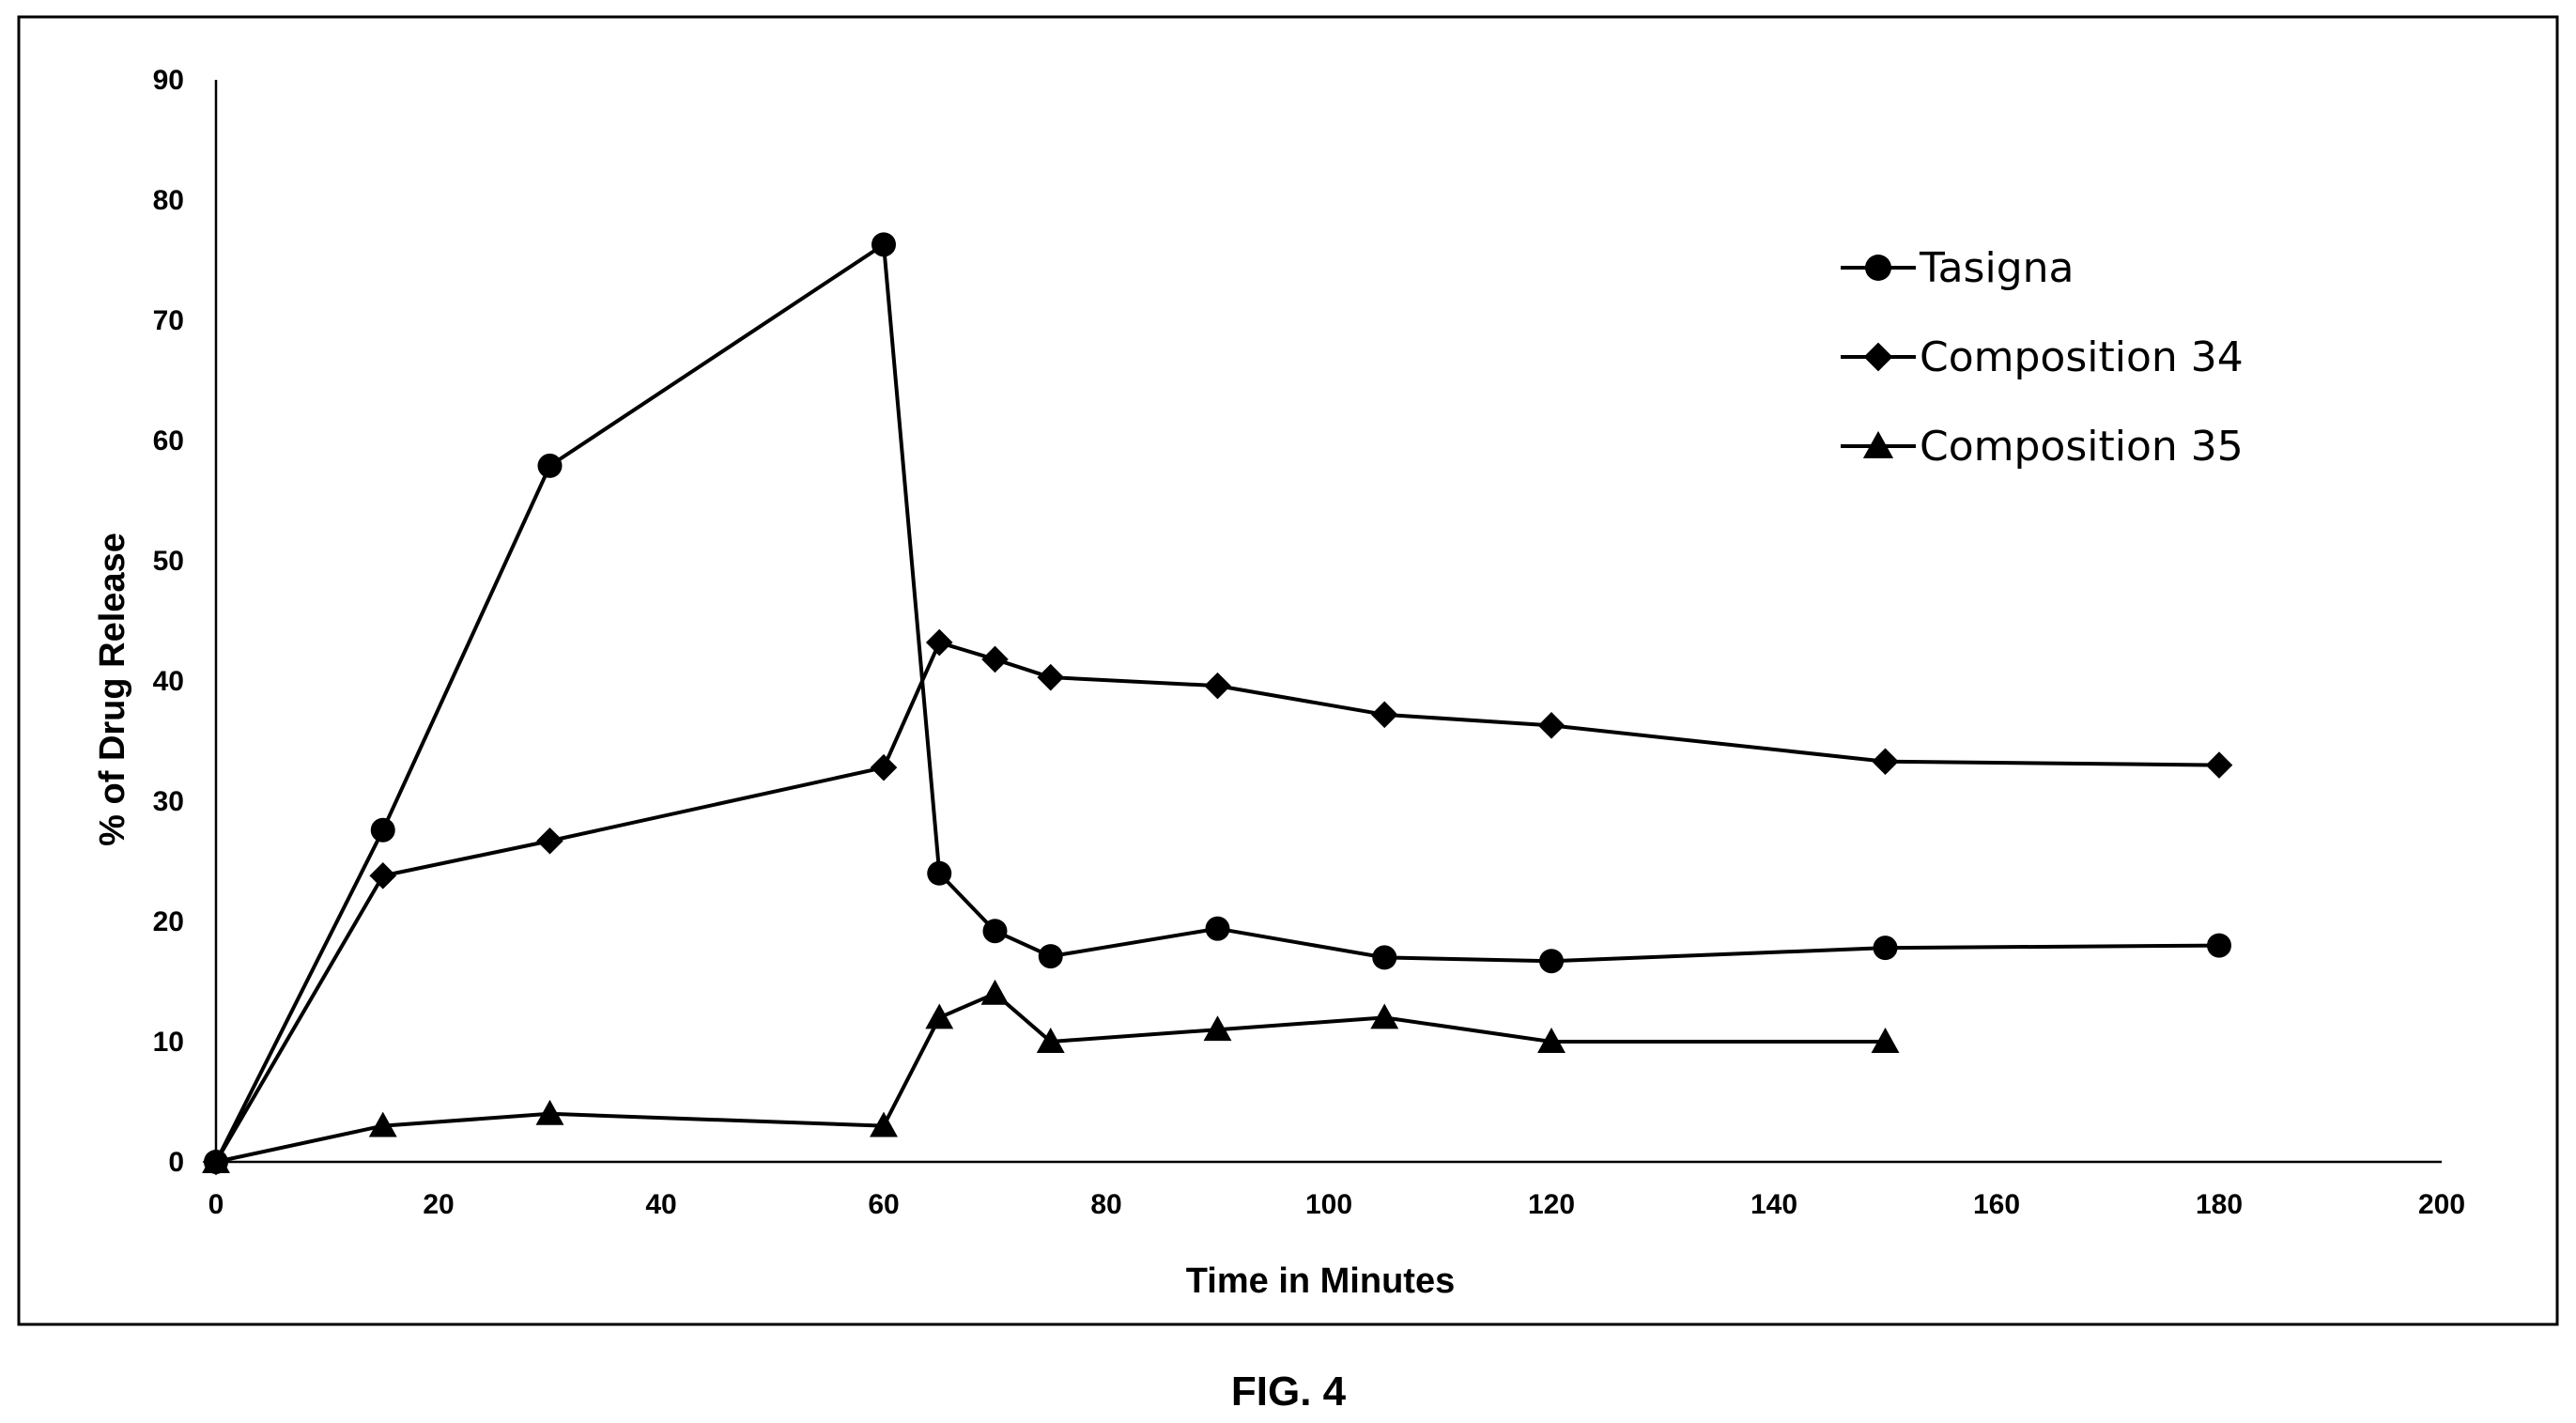 The height and width of the screenshot is (1423, 2576). What do you see at coordinates (1996, 268) in the screenshot?
I see `legend-label: Tasigna` at bounding box center [1996, 268].